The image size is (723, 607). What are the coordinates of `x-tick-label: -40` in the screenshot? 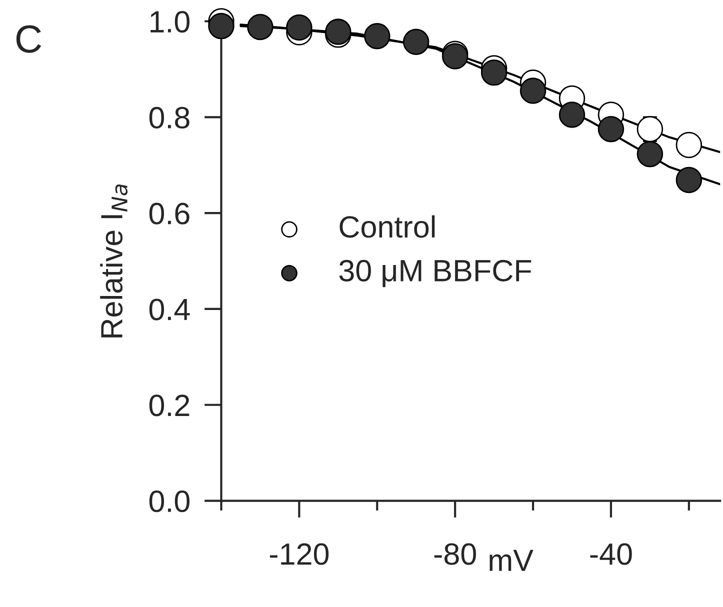 It's located at (611, 554).